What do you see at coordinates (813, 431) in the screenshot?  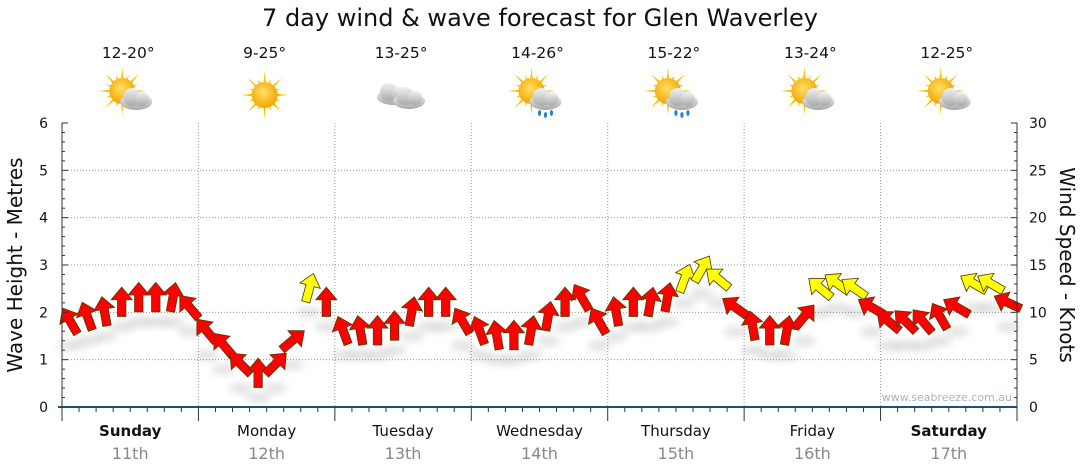 I see `day-label: Friday` at bounding box center [813, 431].